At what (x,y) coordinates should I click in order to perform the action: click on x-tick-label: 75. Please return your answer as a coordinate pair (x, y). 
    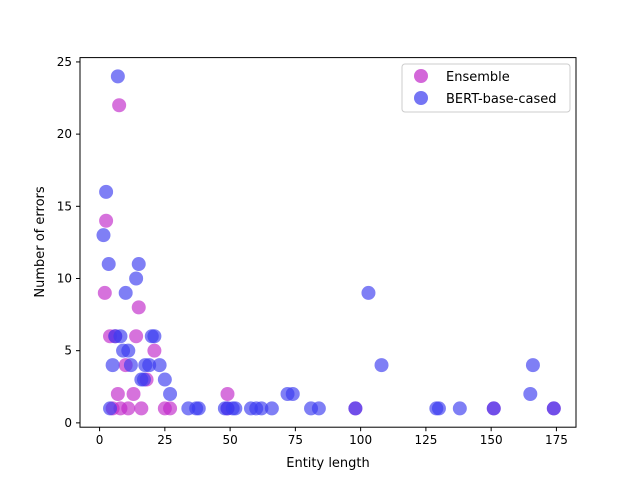
    Looking at the image, I should click on (295, 440).